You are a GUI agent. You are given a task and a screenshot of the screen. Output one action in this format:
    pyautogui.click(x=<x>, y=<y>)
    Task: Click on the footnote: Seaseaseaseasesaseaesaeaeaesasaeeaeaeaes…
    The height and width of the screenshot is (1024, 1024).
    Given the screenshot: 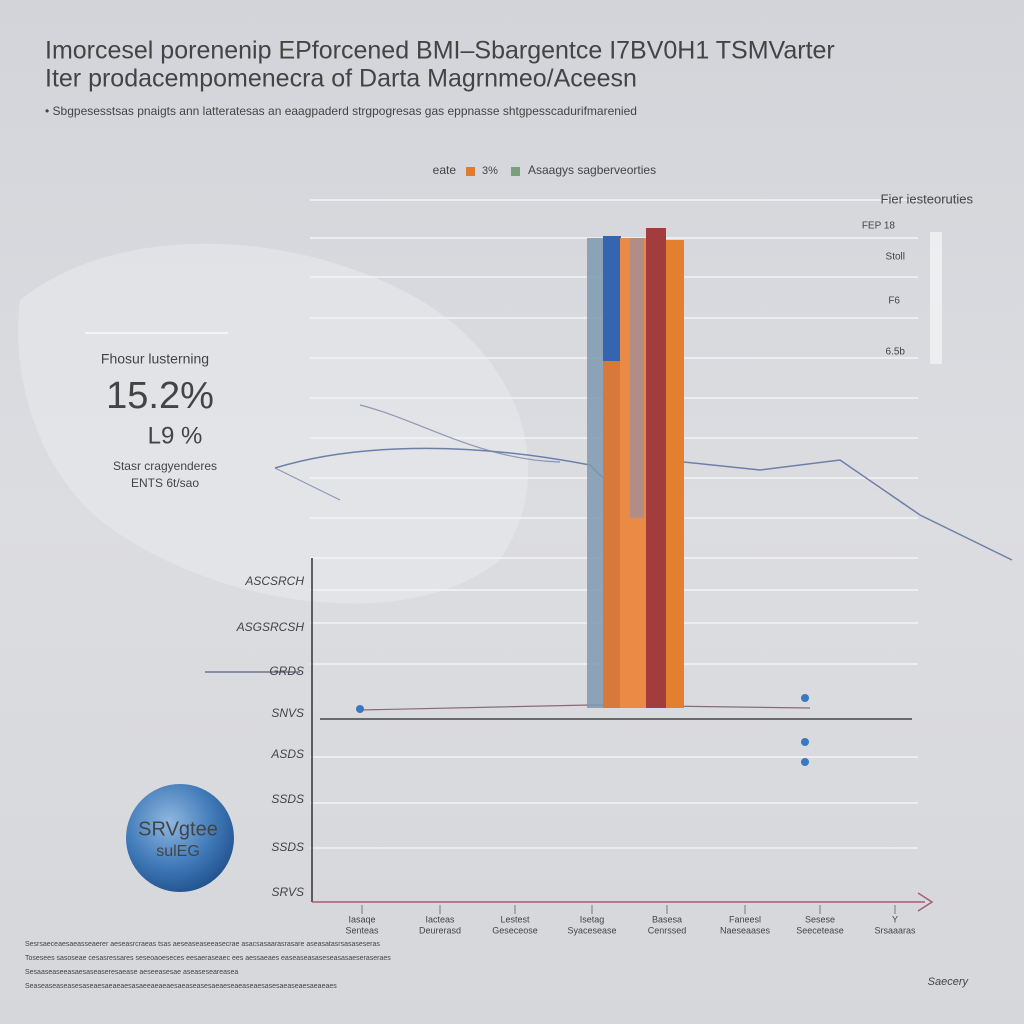 What is the action you would take?
    pyautogui.click(x=181, y=986)
    